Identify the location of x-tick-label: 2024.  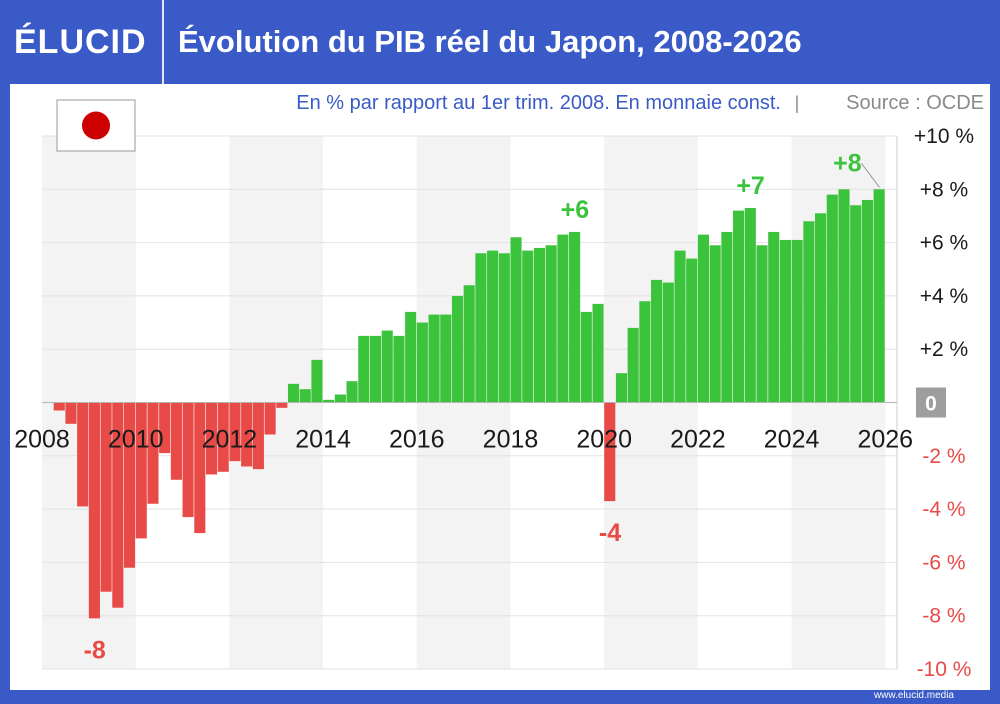
(792, 440).